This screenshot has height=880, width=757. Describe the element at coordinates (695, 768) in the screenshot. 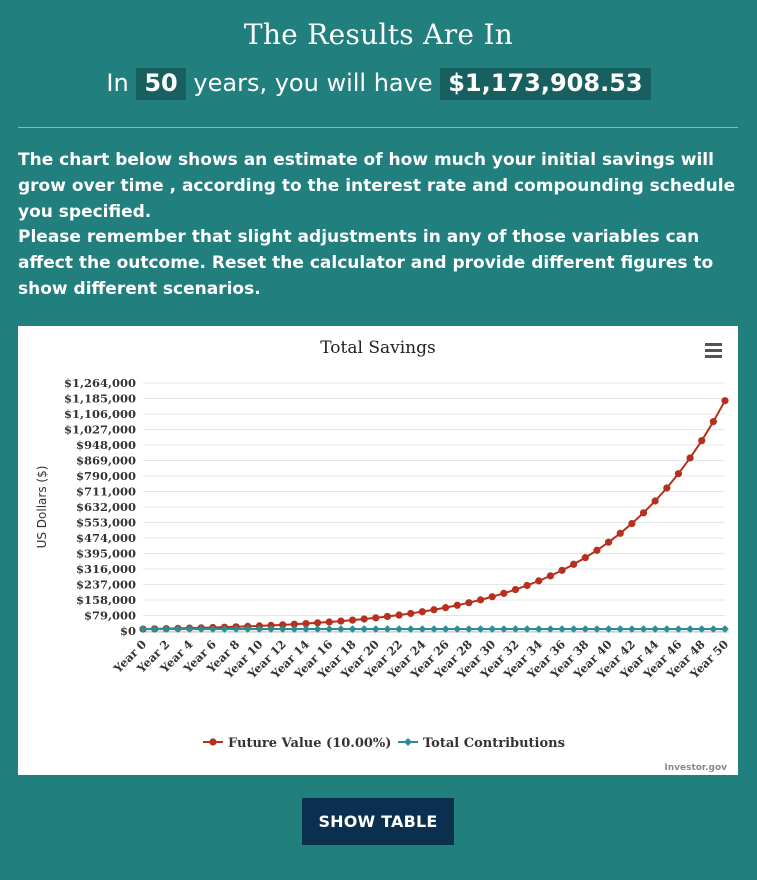

I see `chart-credit: Investor.gov` at that location.